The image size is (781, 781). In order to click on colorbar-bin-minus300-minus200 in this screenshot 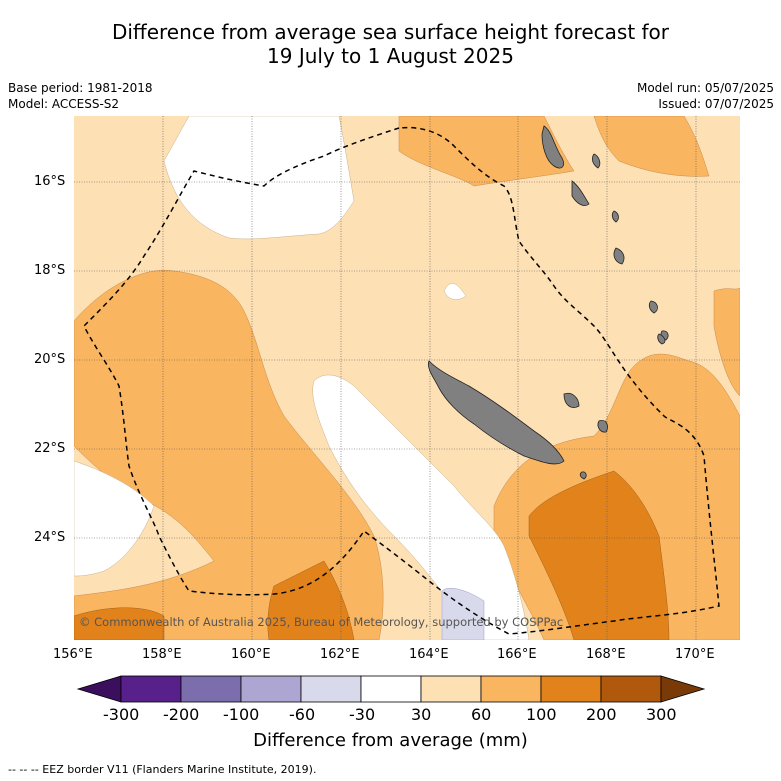, I will do `click(151, 689)`.